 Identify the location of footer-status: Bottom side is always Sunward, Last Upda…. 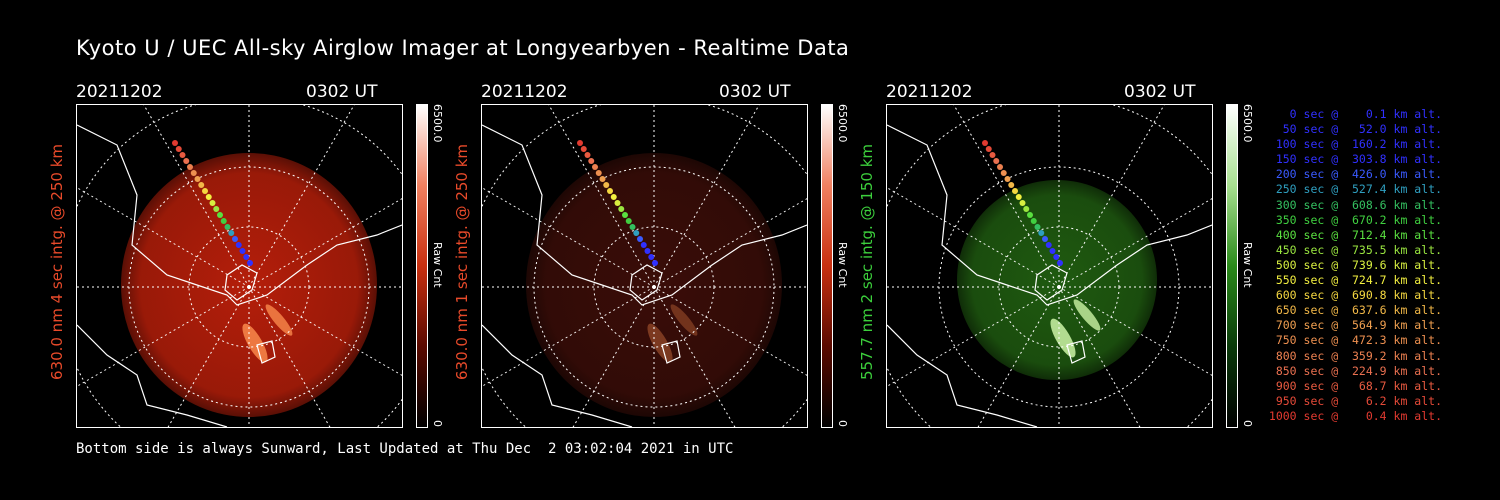
(405, 449).